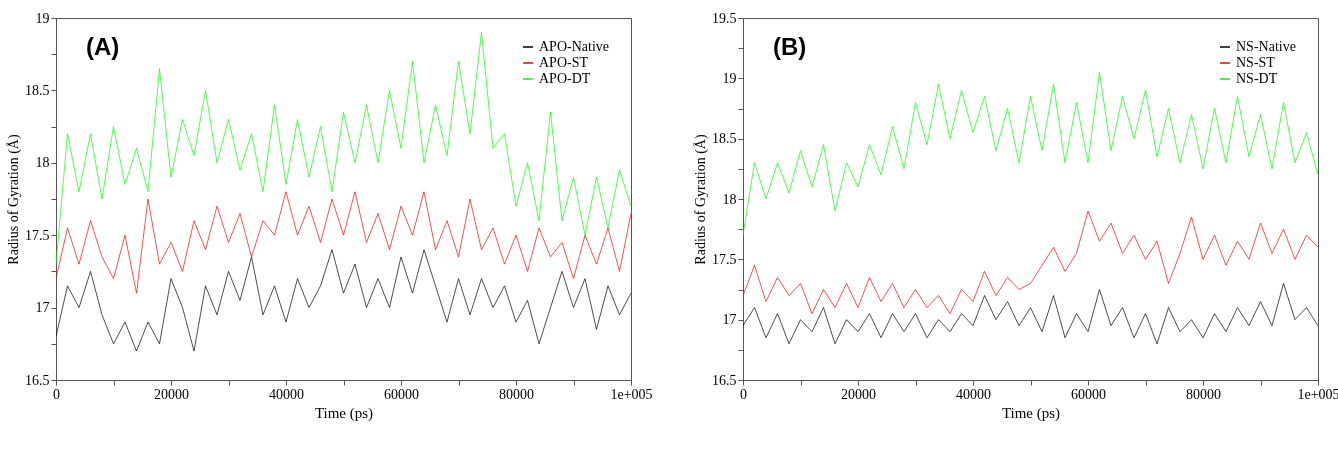 The image size is (1338, 452). What do you see at coordinates (724, 18) in the screenshot?
I see `y-tick-label: 19.5` at bounding box center [724, 18].